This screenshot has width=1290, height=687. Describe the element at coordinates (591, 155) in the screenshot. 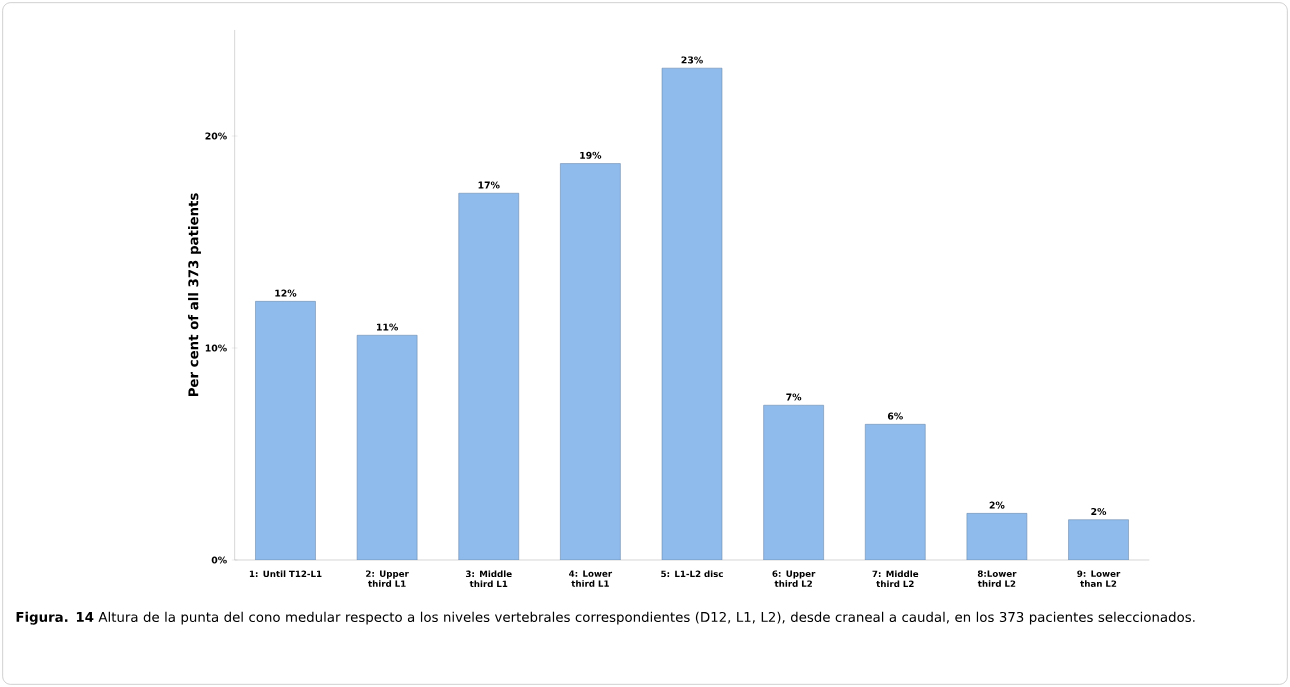

I see `data-label: 19%` at that location.